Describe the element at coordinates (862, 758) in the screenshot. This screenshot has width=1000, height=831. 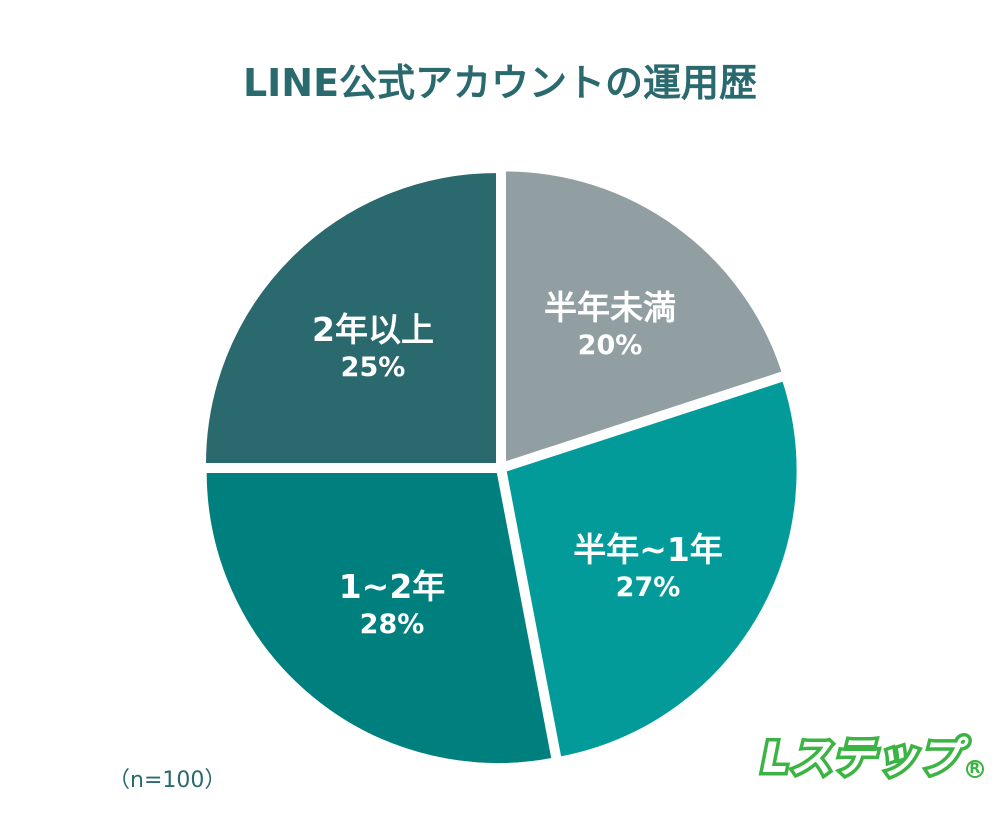
I see `logo-text: Lステップ` at that location.